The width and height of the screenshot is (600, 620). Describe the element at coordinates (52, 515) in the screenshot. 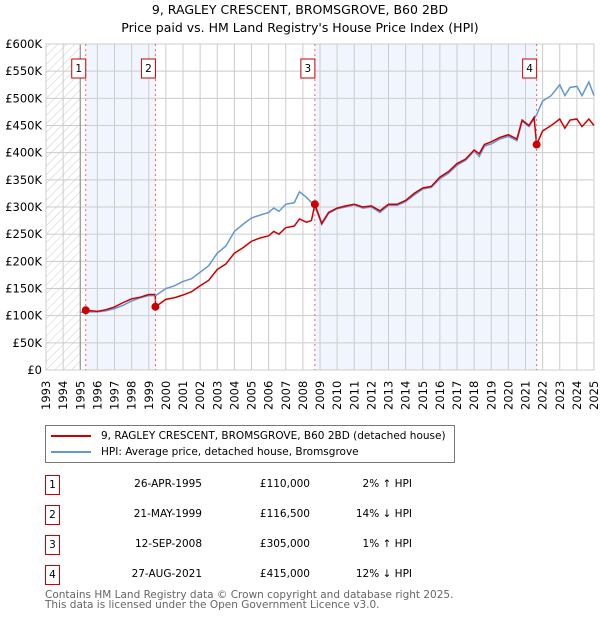

I see `transaction-number-badge: 2` at that location.